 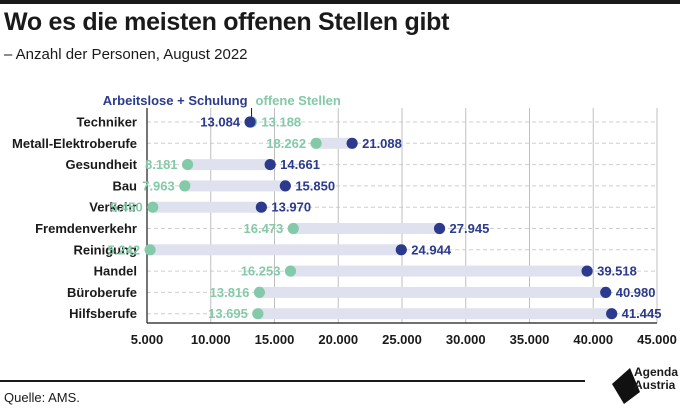 What do you see at coordinates (286, 143) in the screenshot?
I see `offene-stellen-value-label: 18.262` at bounding box center [286, 143].